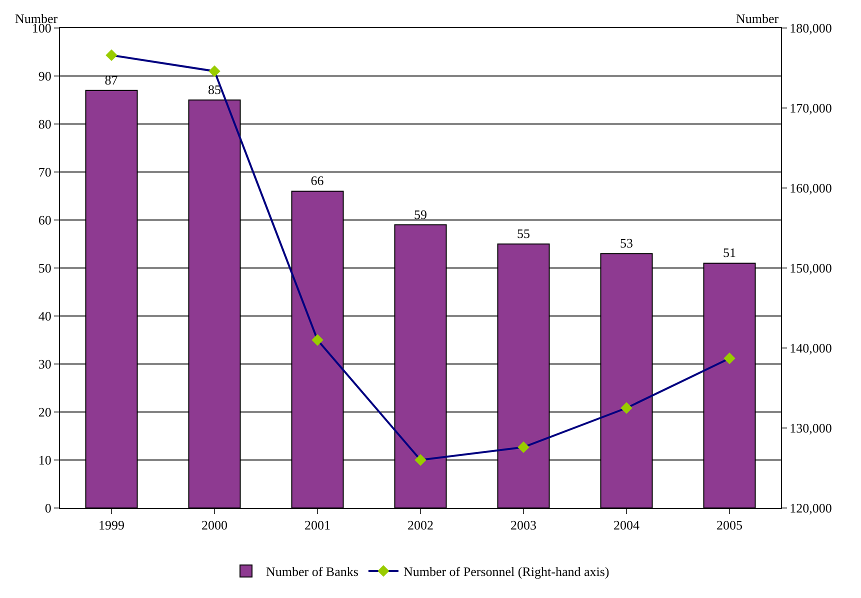 This screenshot has width=861, height=598. Describe the element at coordinates (811, 108) in the screenshot. I see `y2-tick-label: 170,000` at that location.